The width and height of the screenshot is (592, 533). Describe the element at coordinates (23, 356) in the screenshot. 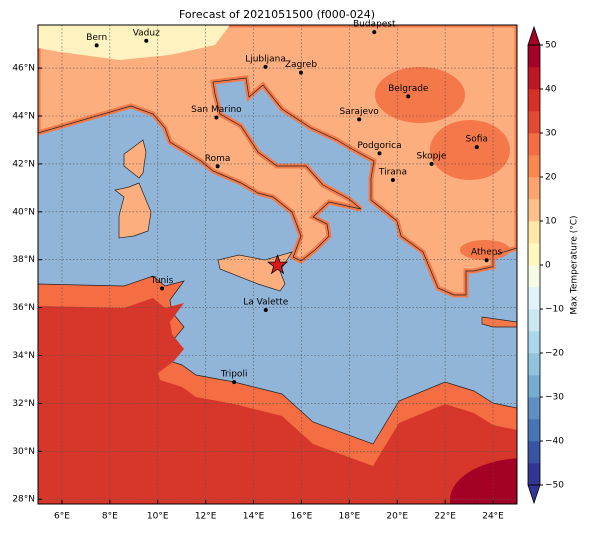

I see `y-tick-label: 34°N` at that location.